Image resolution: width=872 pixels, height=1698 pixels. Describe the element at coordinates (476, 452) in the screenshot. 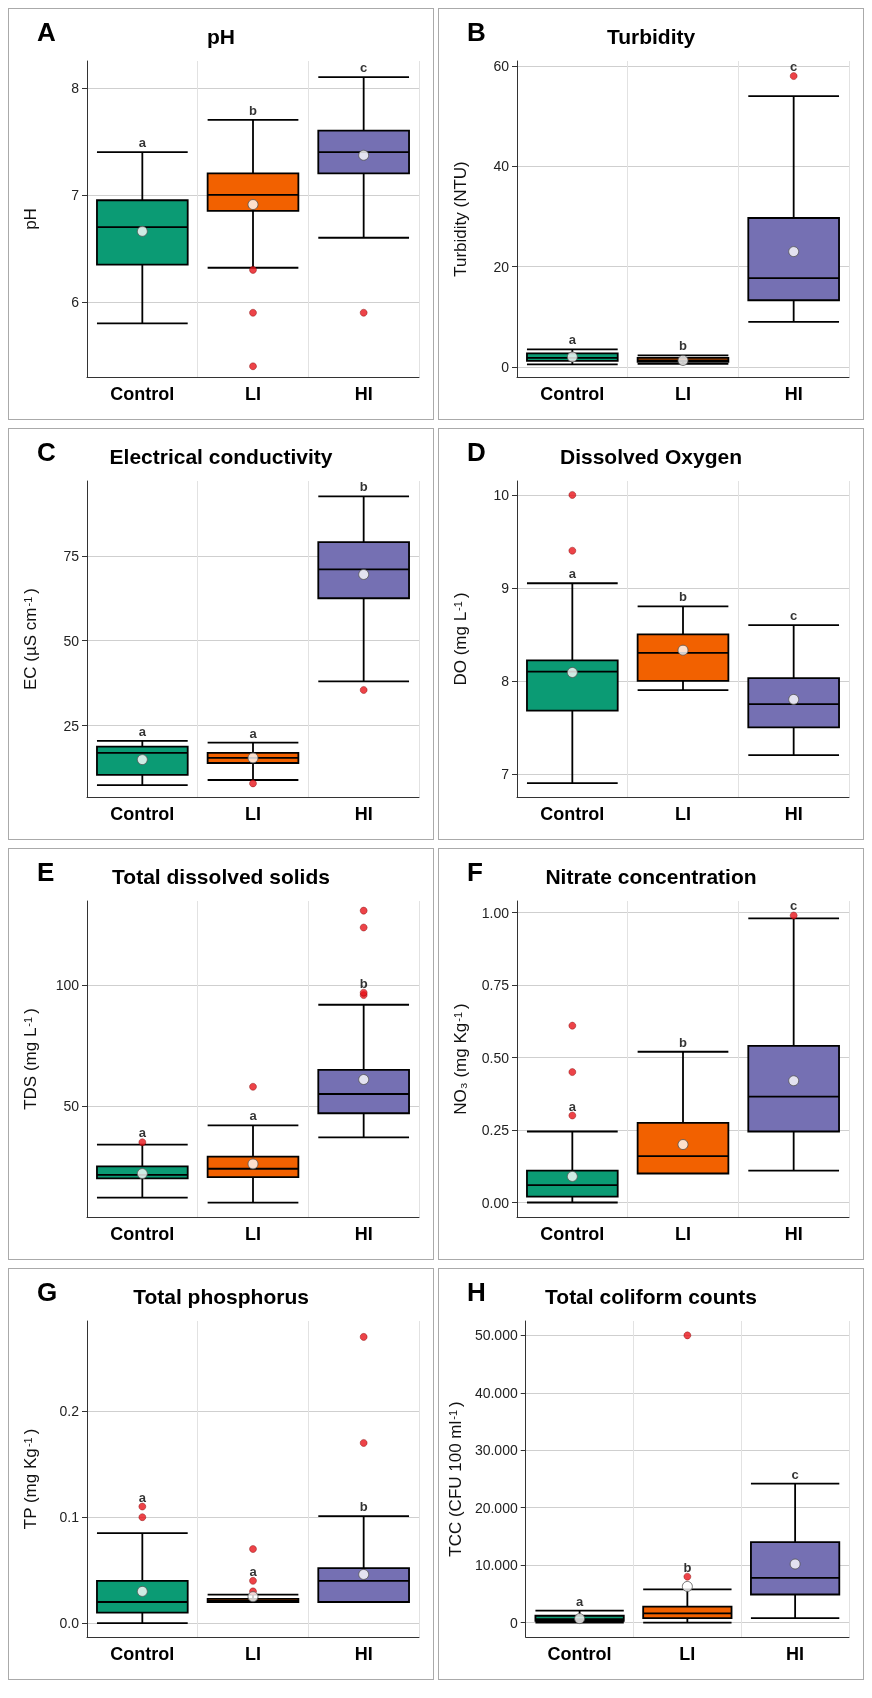

I see `text: D` at that location.